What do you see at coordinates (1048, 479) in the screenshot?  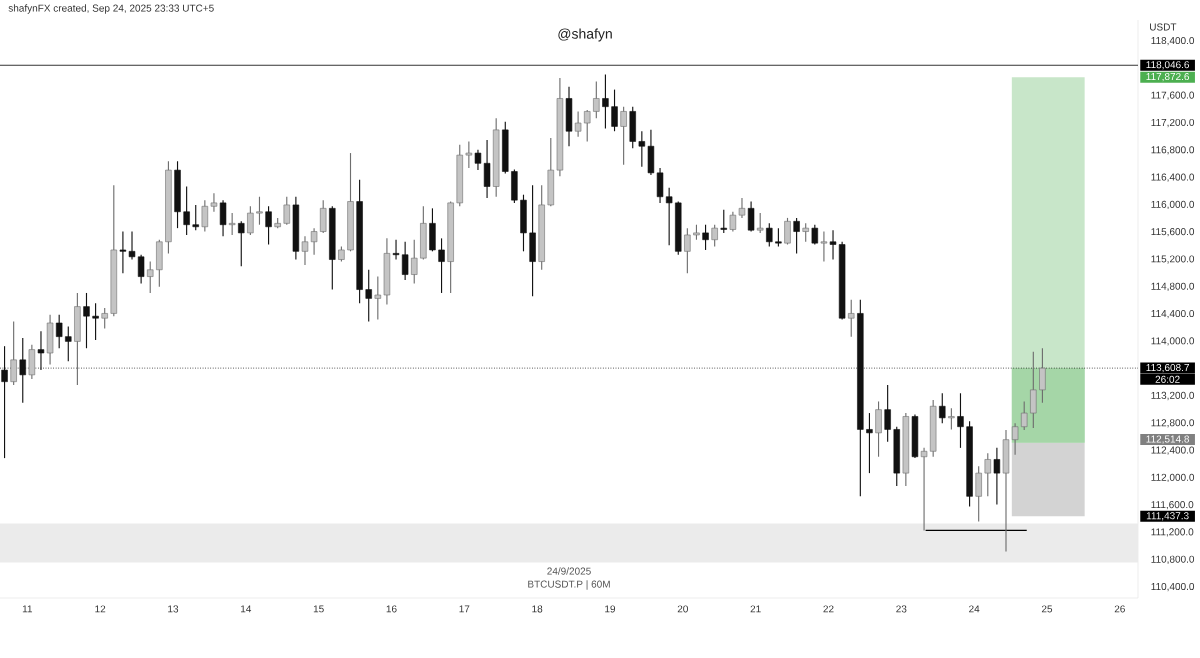 I see `bar` at bounding box center [1048, 479].